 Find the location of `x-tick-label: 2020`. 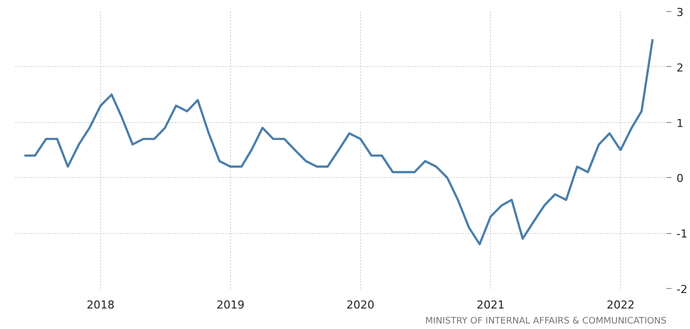

x-tick-label: 2020 is located at coordinates (360, 305).